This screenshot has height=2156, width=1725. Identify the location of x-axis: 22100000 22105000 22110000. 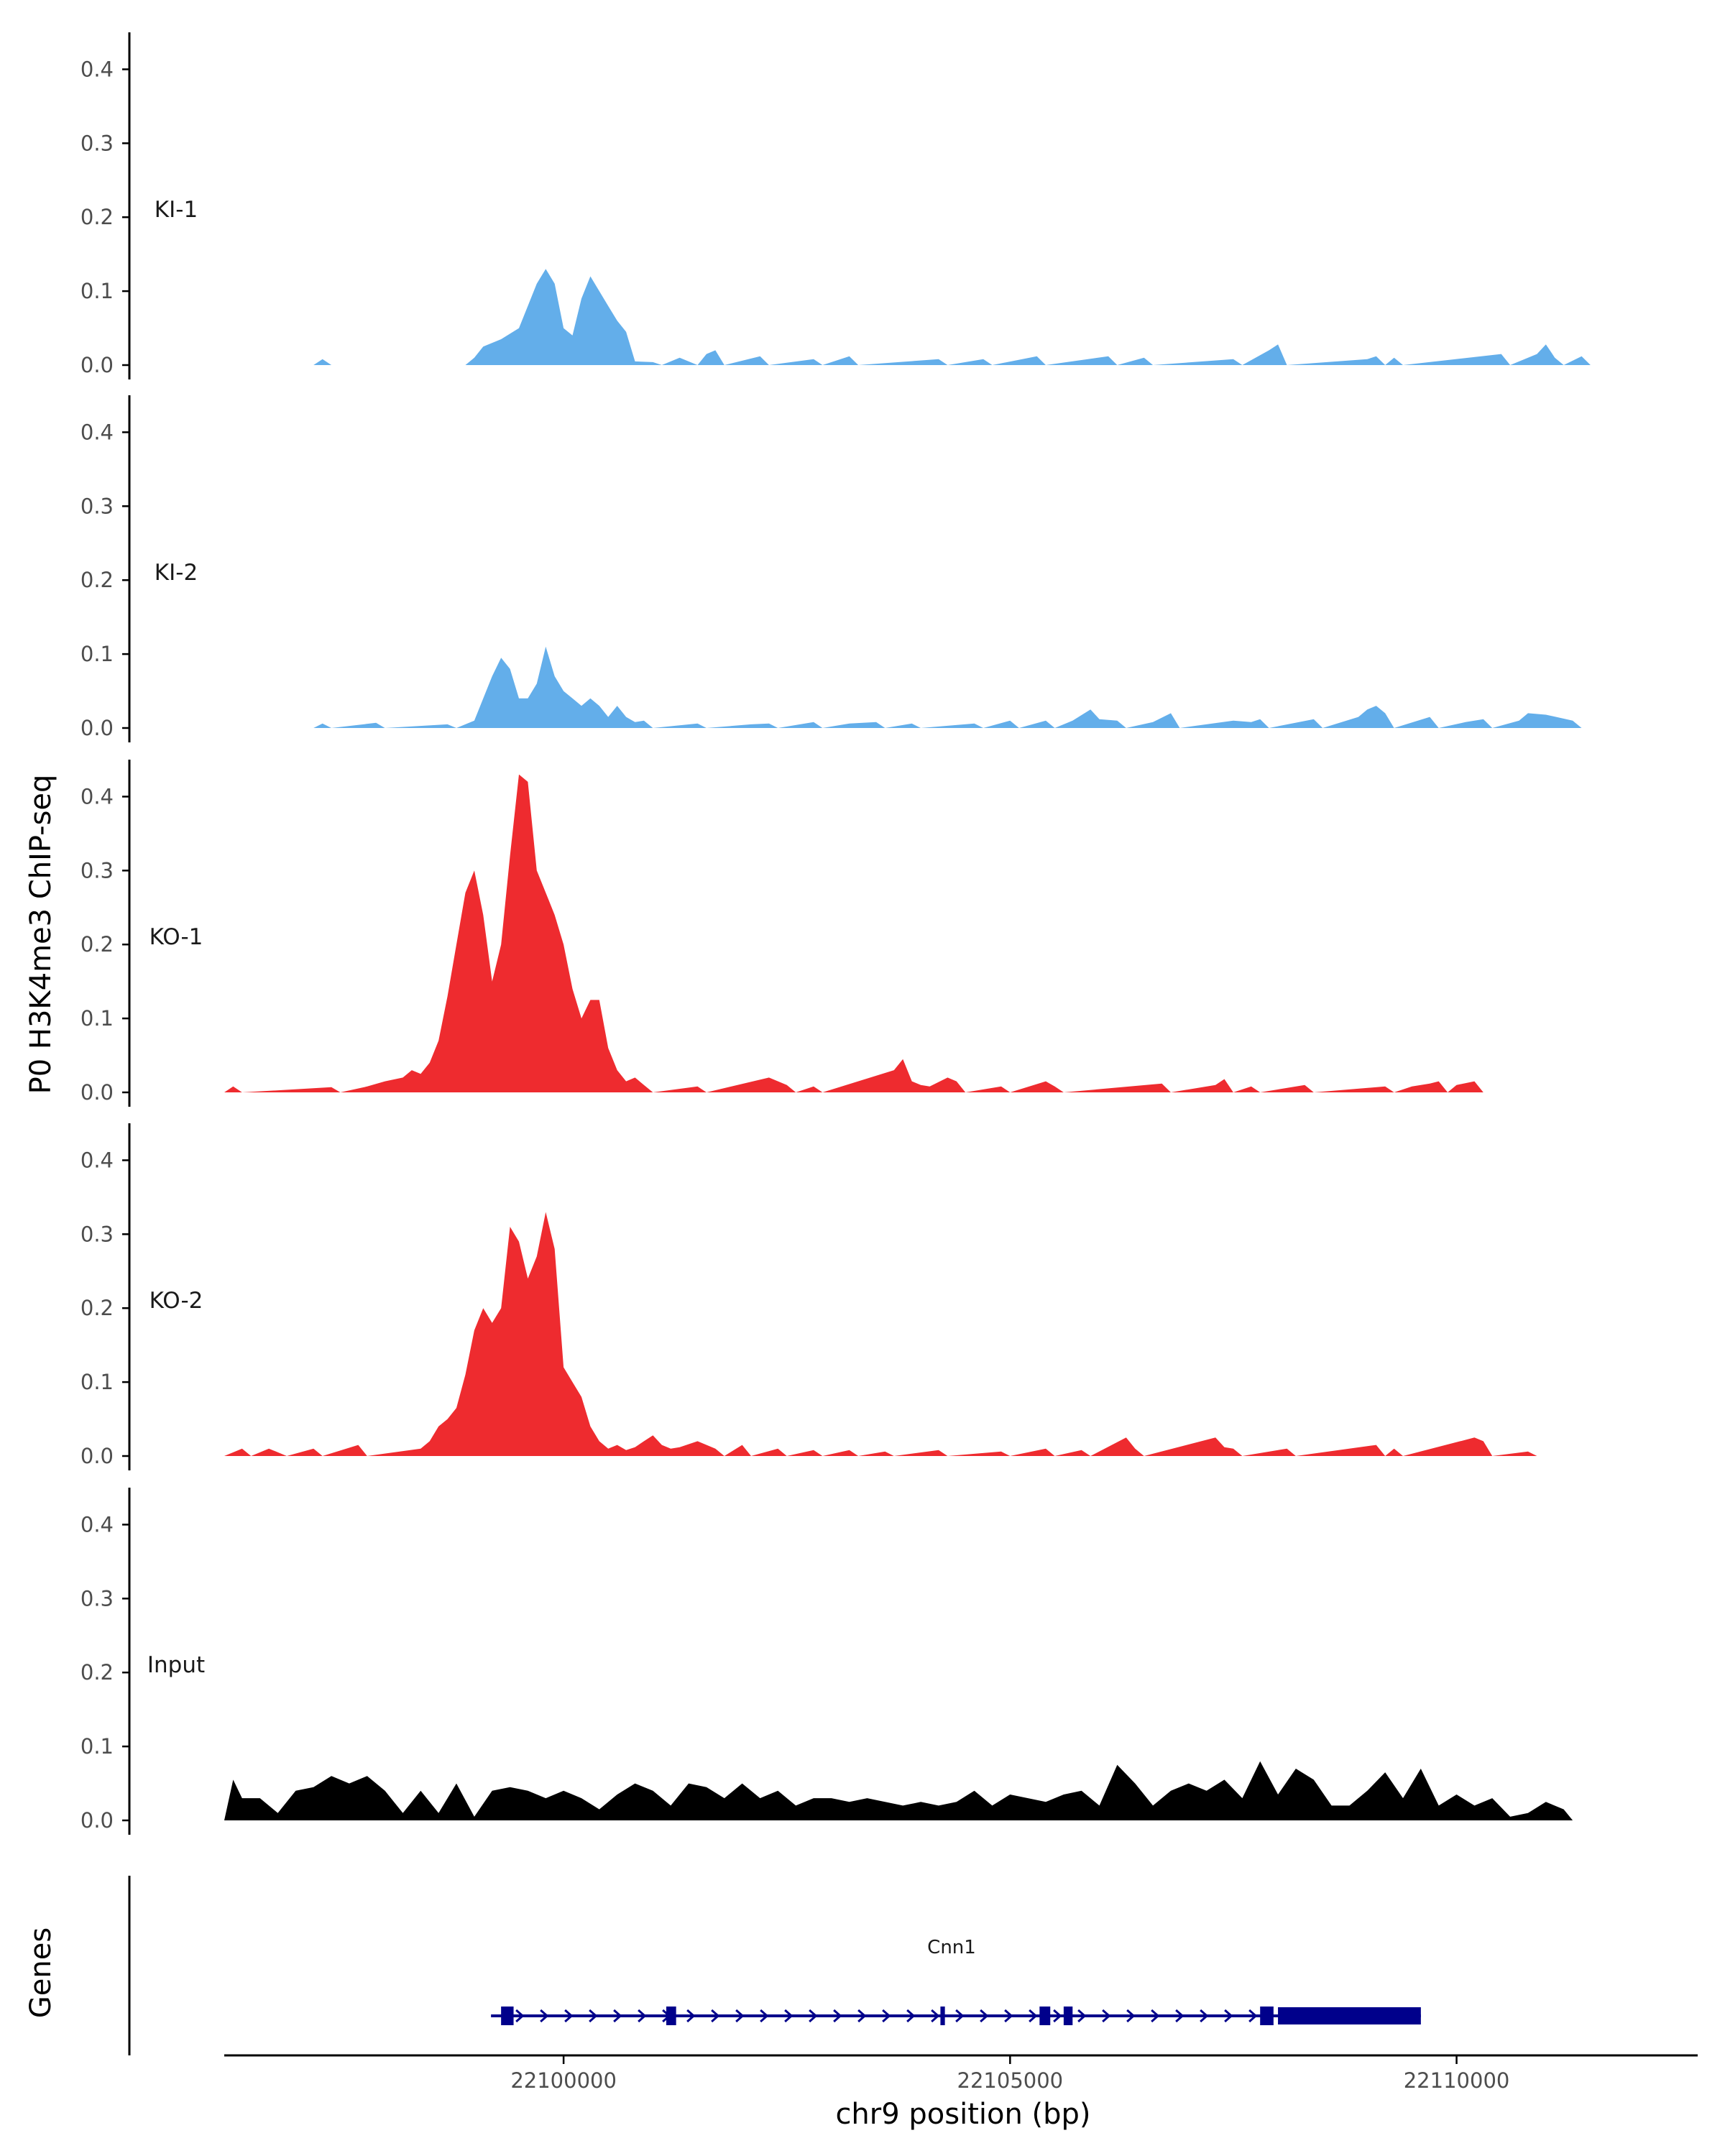
(961, 2073).